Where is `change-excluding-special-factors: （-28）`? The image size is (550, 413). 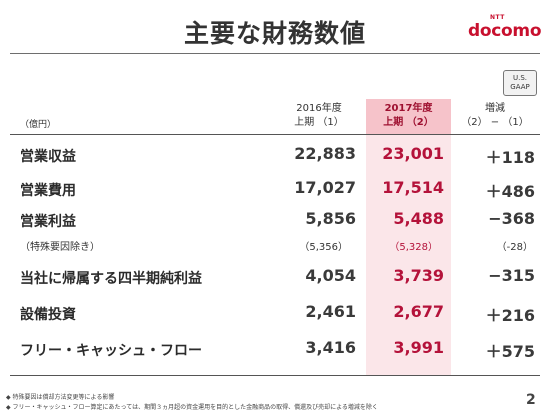 change-excluding-special-factors: （-28） is located at coordinates (514, 247).